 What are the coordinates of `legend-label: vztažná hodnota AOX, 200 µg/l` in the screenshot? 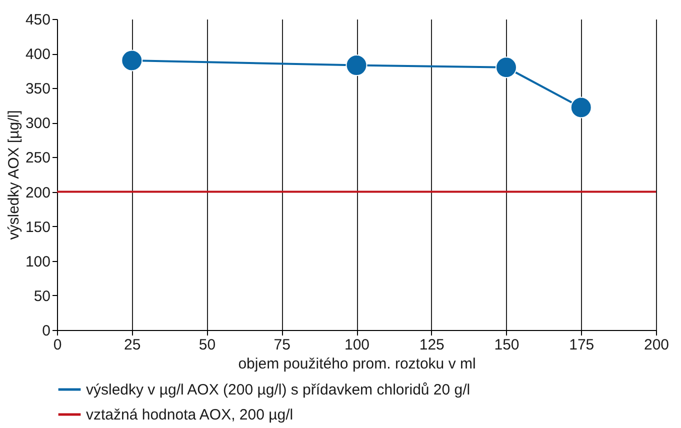 It's located at (190, 415).